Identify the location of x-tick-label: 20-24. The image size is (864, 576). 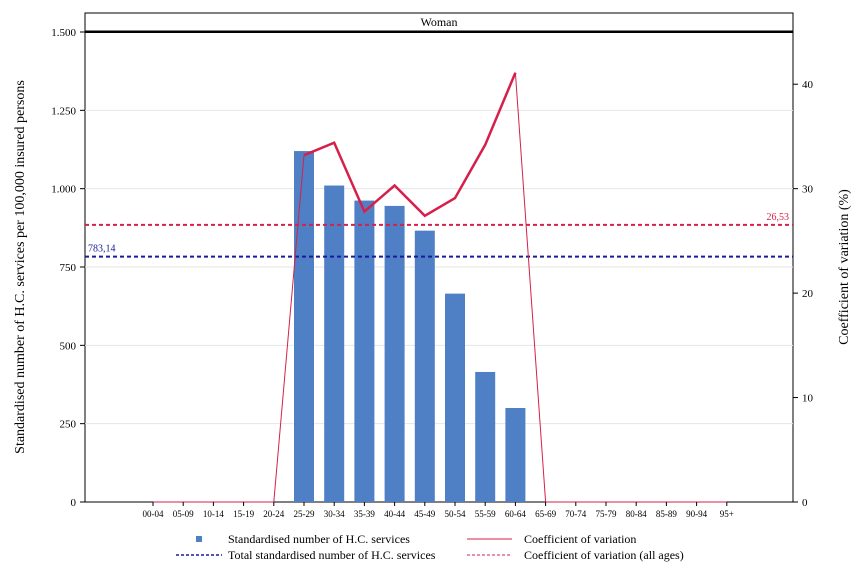
(273, 514).